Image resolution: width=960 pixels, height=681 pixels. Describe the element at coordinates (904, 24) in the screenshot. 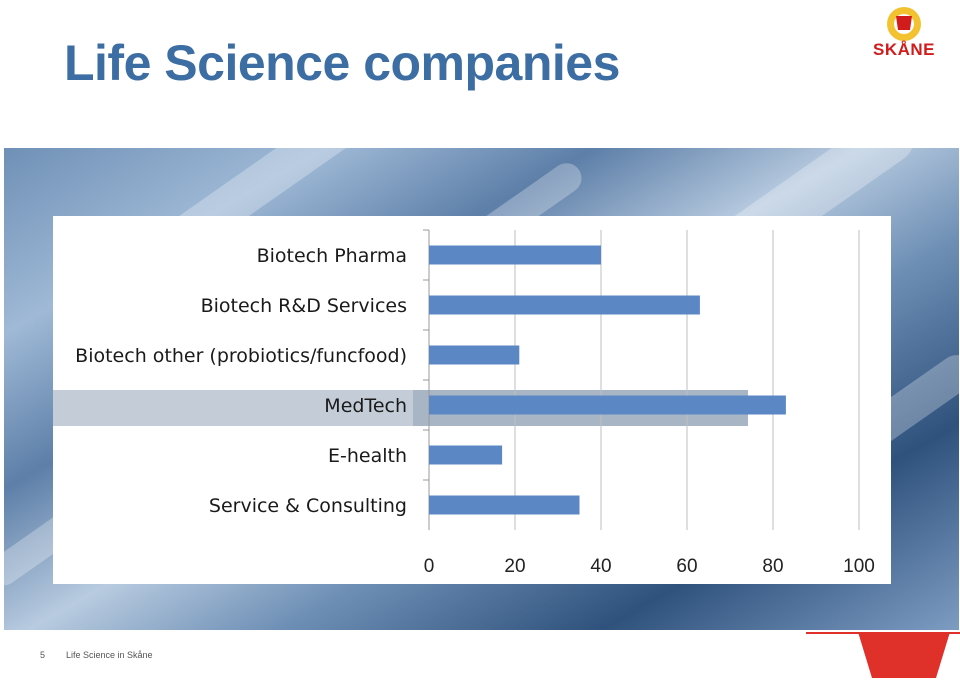

I see `sun-emblem-icon` at that location.